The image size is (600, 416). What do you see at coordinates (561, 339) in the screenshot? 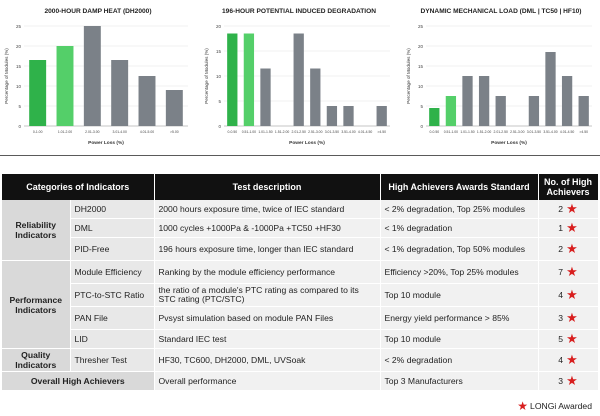
I see `count-value: 5` at bounding box center [561, 339].